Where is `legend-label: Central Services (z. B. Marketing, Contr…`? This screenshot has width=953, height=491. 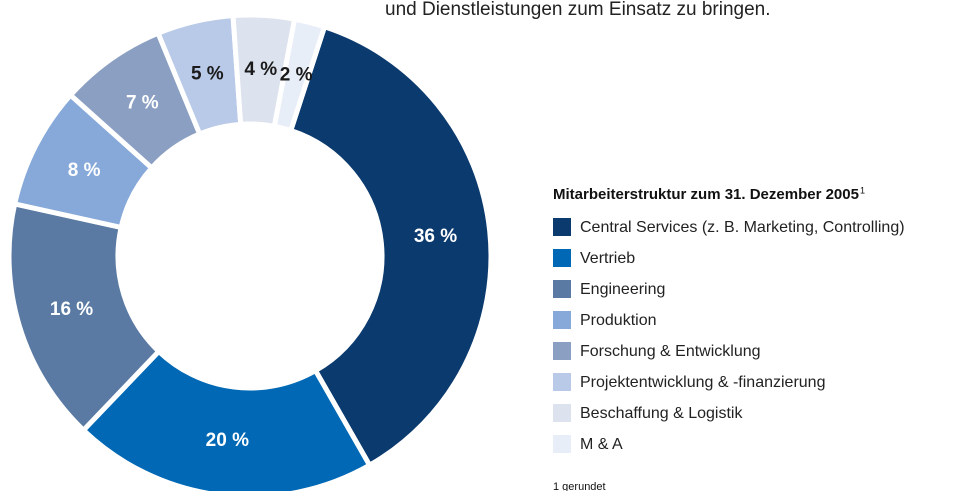 legend-label: Central Services (z. B. Marketing, Contr… is located at coordinates (742, 227).